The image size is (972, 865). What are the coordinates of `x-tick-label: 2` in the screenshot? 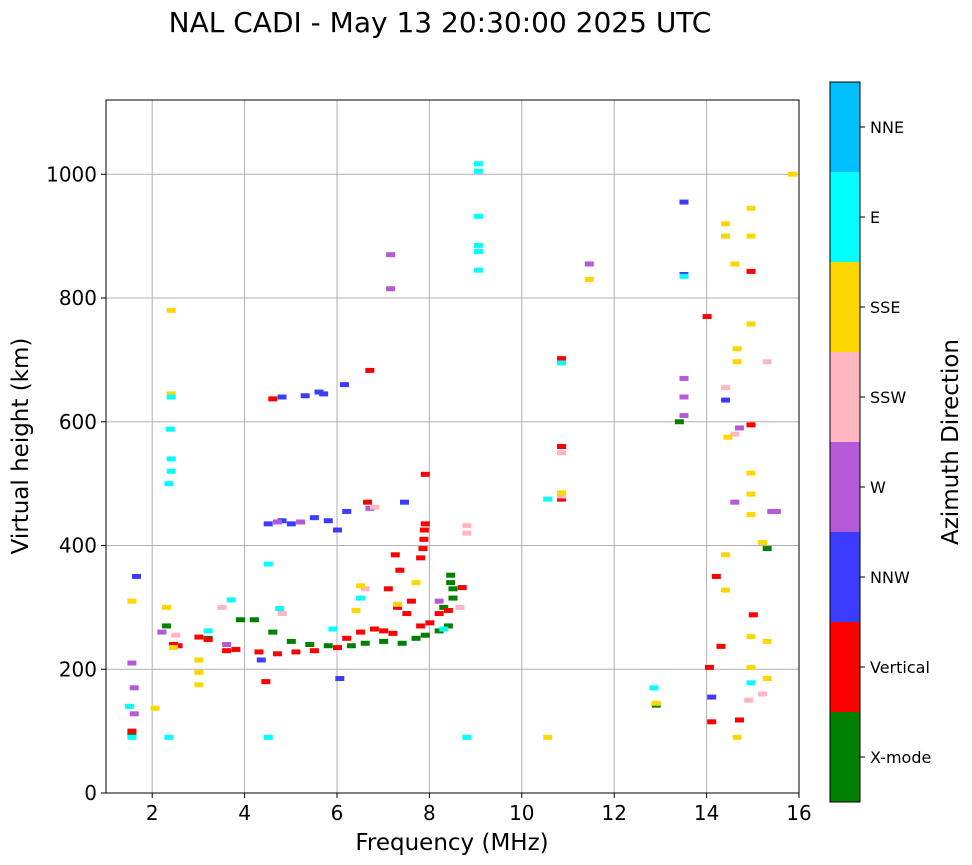 It's located at (152, 813).